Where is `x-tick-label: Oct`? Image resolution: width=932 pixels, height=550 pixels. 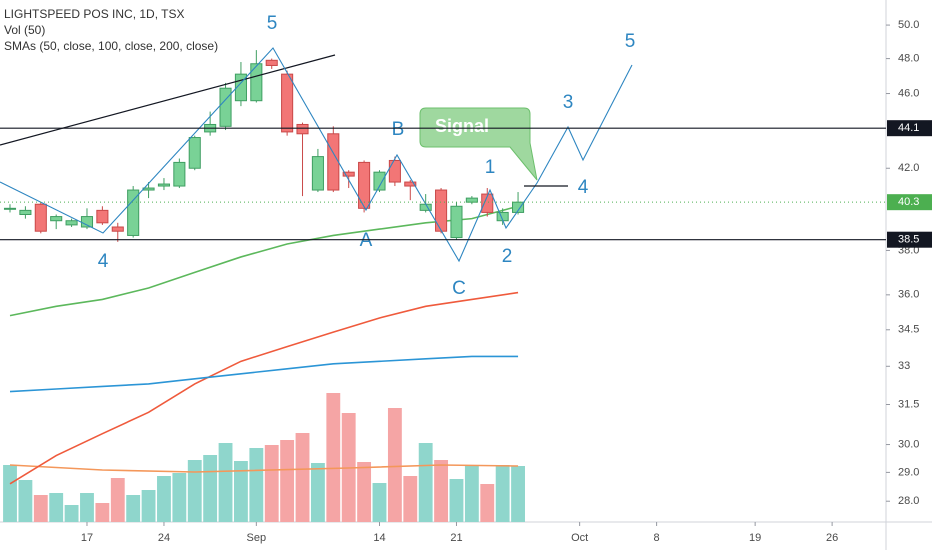
x-tick-label: Oct is located at coordinates (579, 538).